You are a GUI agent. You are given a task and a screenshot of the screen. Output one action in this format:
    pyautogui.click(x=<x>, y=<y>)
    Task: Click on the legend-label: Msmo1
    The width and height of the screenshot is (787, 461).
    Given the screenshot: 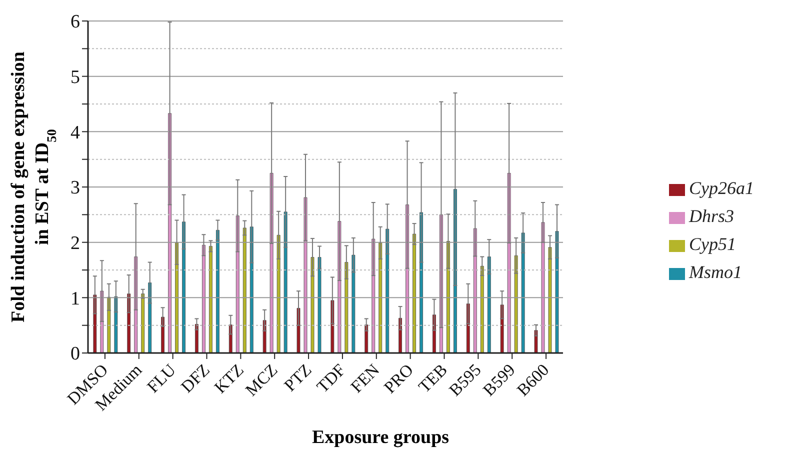 What is the action you would take?
    pyautogui.click(x=715, y=272)
    